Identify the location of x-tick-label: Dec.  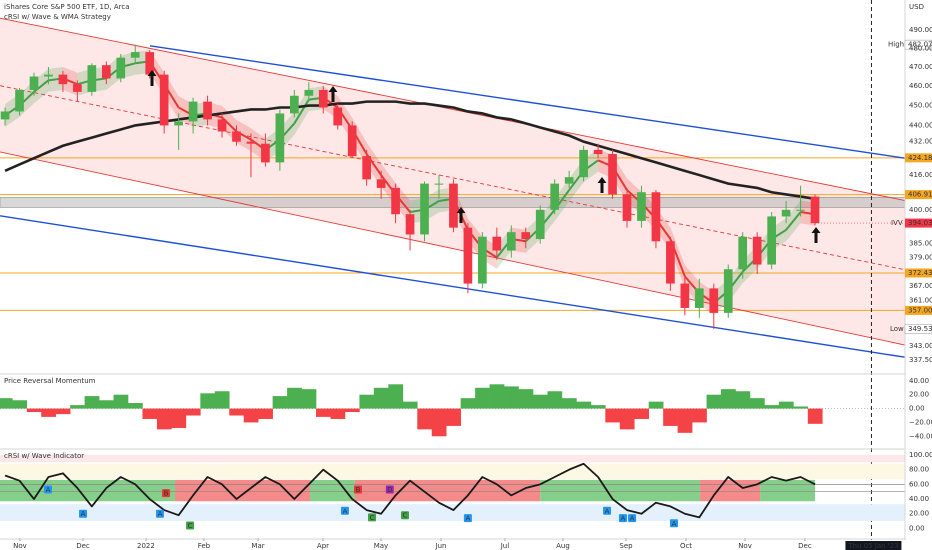
(805, 546).